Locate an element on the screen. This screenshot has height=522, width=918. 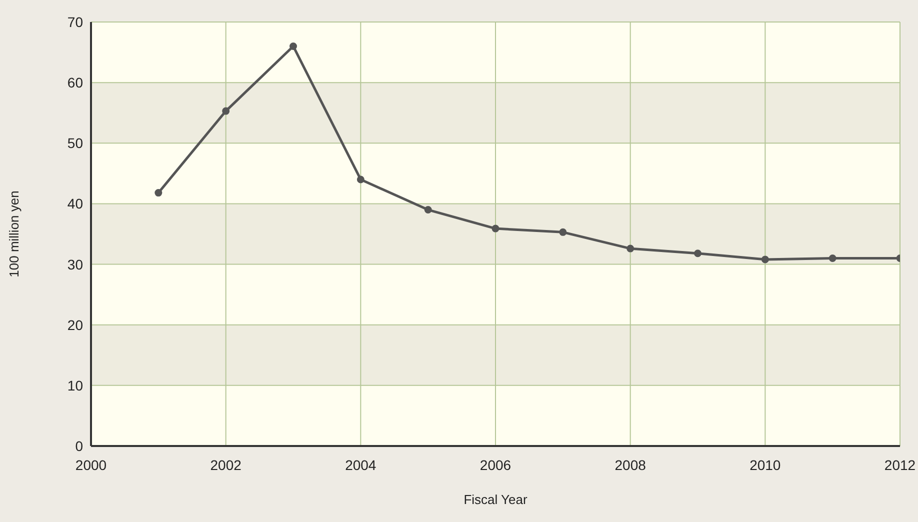
x-tick-label: 2006 is located at coordinates (496, 464).